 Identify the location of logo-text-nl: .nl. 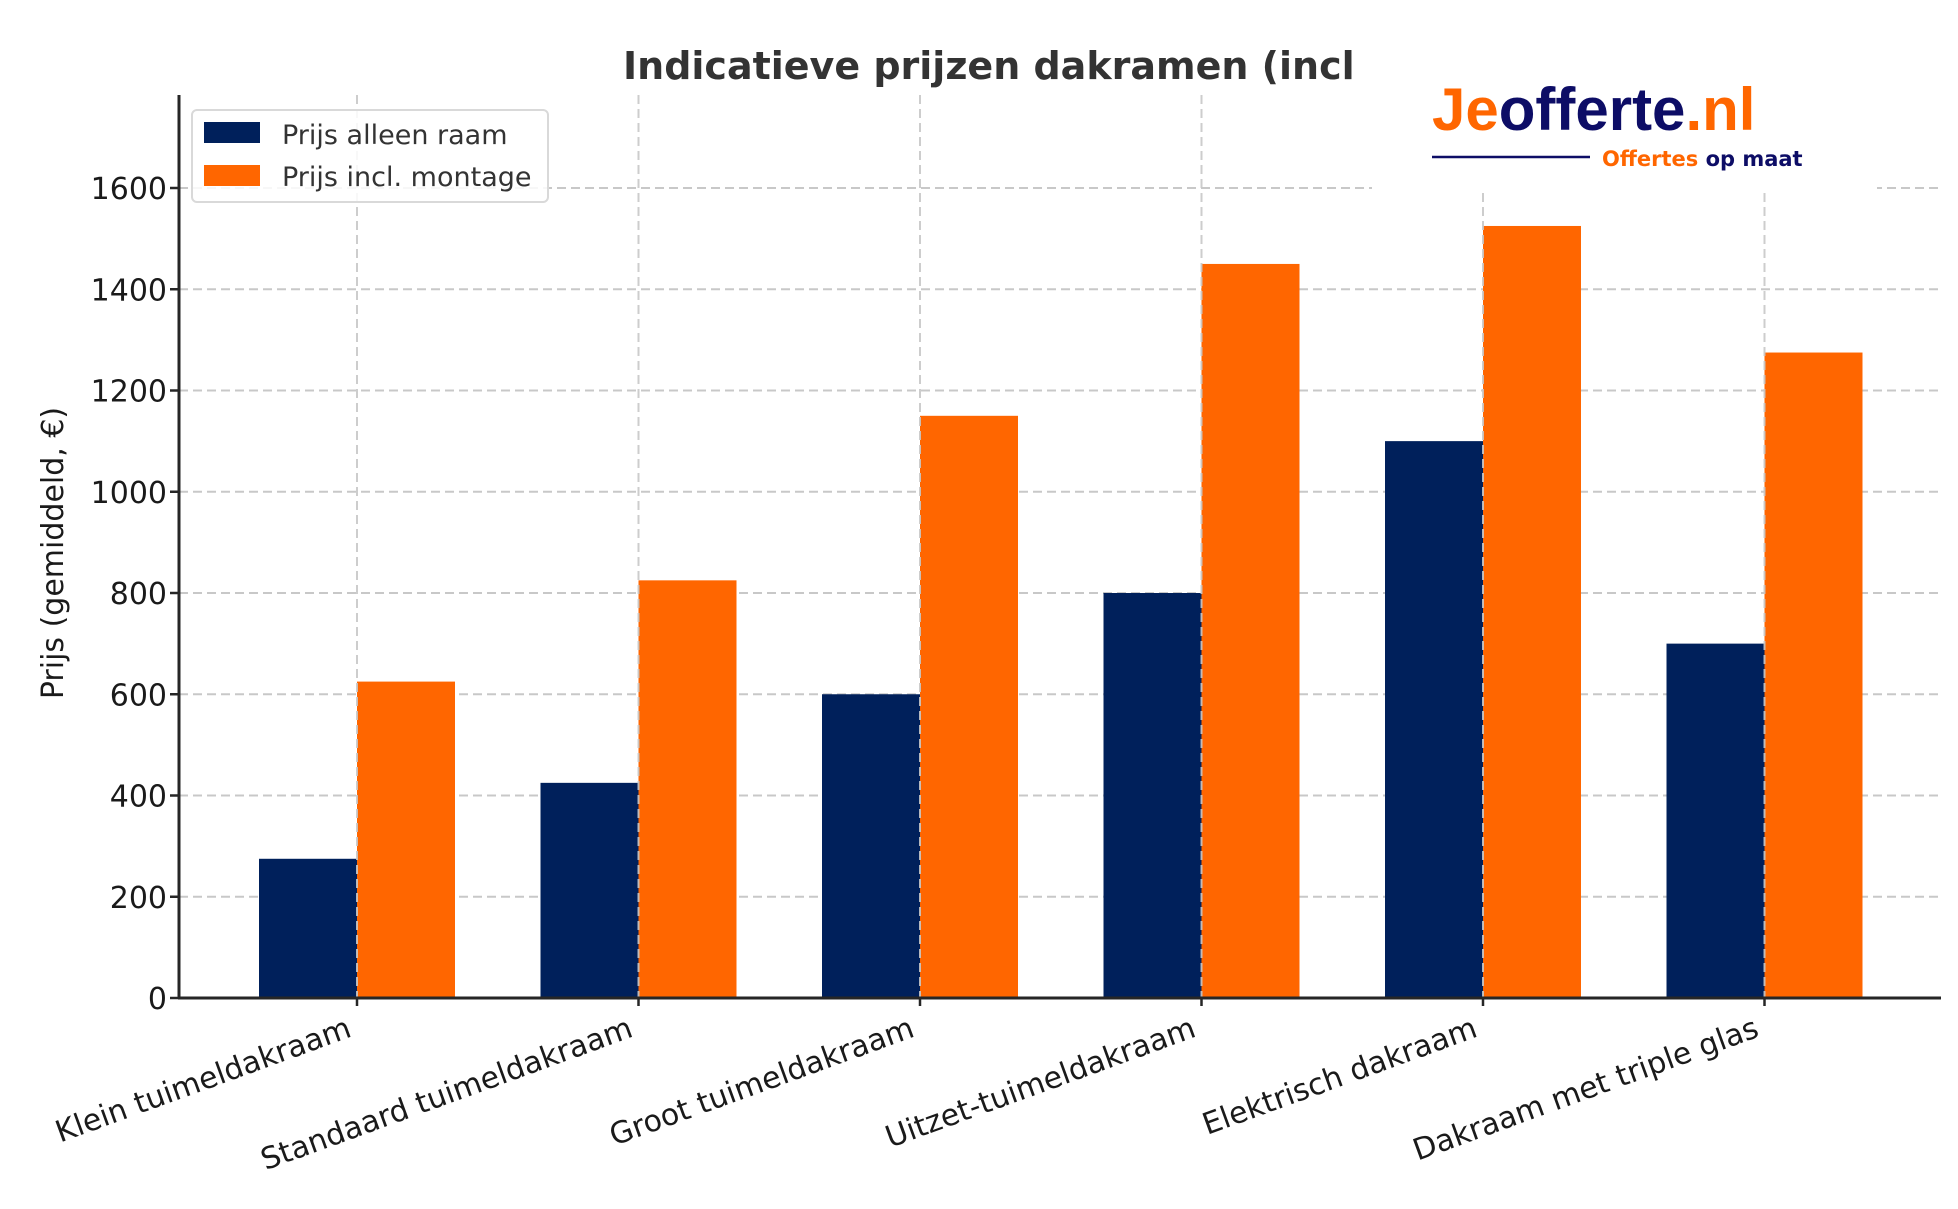
(1720, 109).